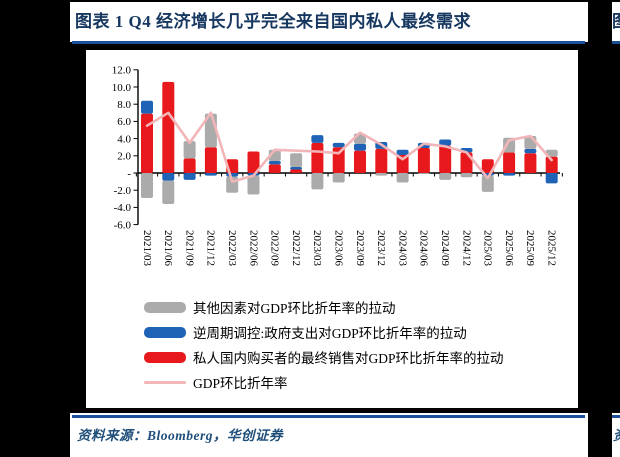 Image resolution: width=620 pixels, height=457 pixels. Describe the element at coordinates (129, 174) in the screenshot. I see `y-tick-label: -` at that location.